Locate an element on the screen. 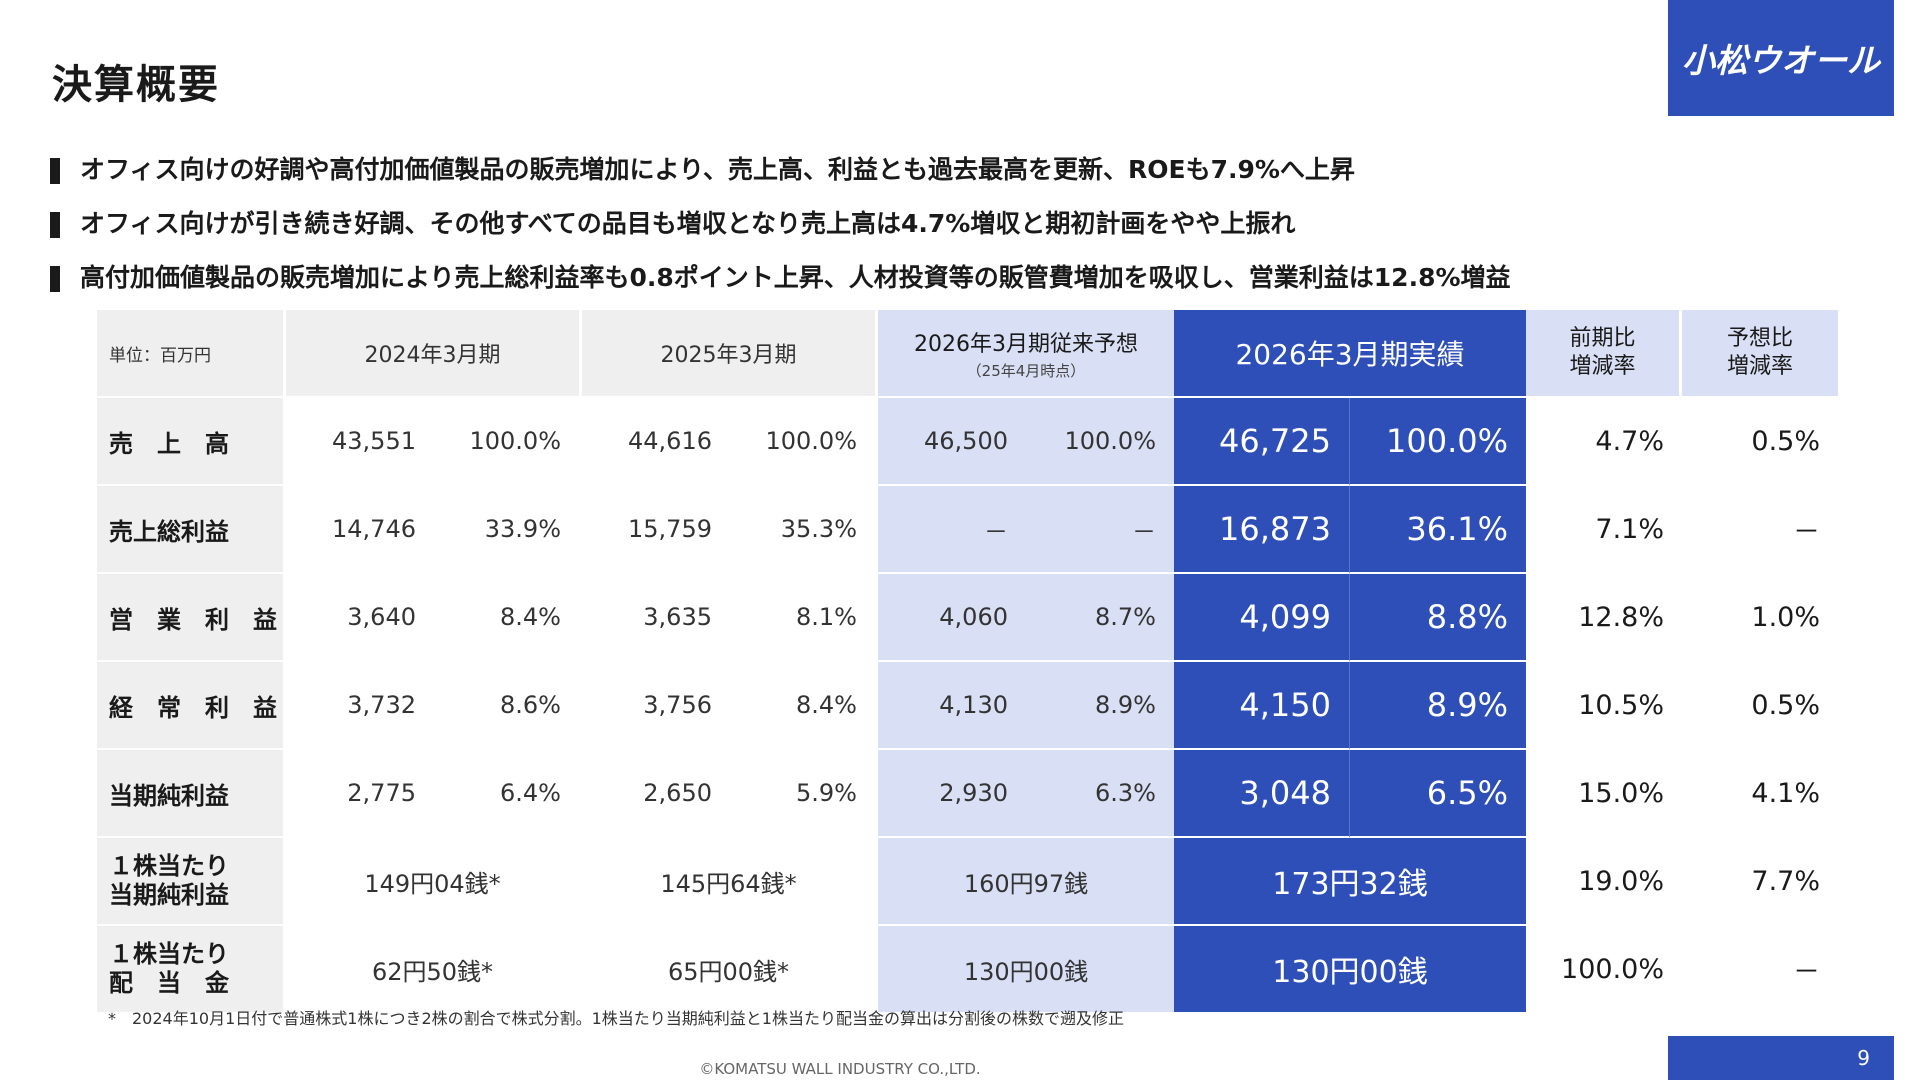 The width and height of the screenshot is (1920, 1080). cell-actual-amount: 4,150 is located at coordinates (1262, 706).